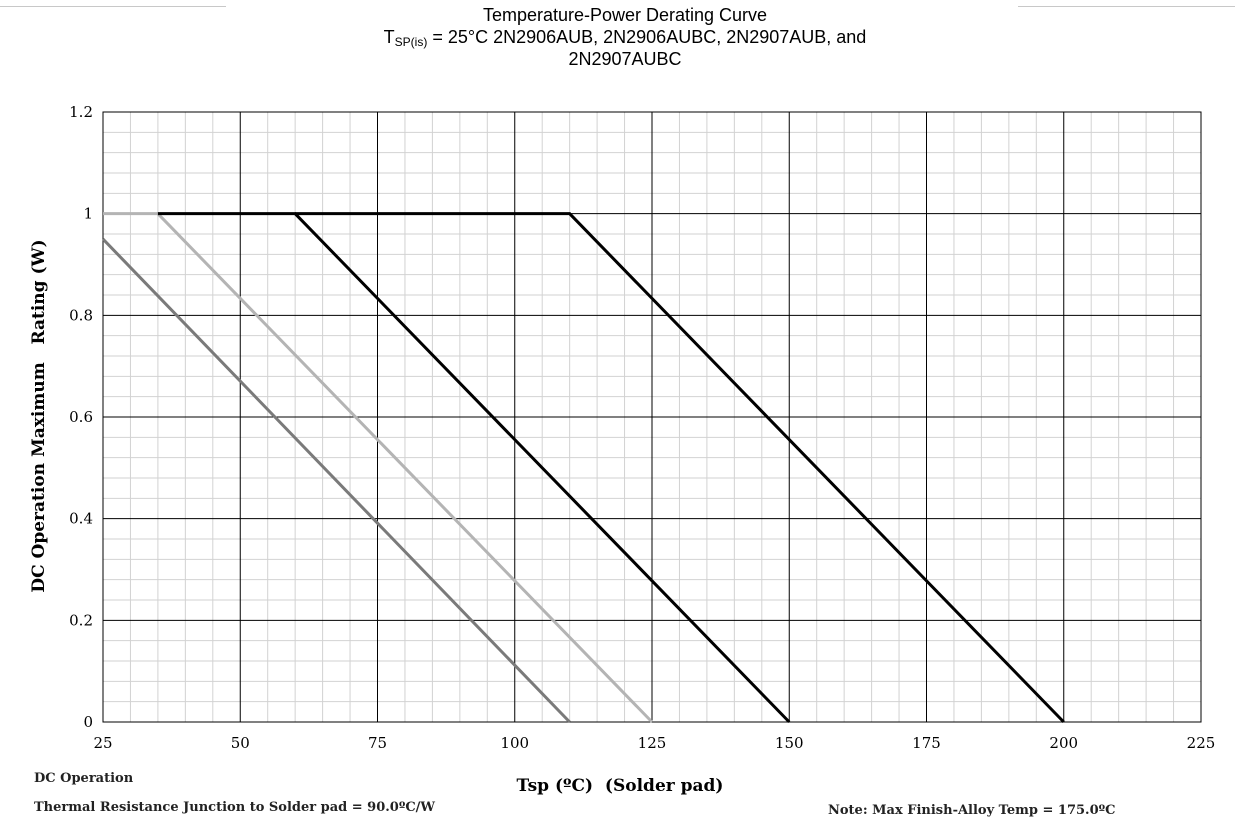 This screenshot has width=1235, height=839. Describe the element at coordinates (88, 214) in the screenshot. I see `y-tick-label: 1` at that location.